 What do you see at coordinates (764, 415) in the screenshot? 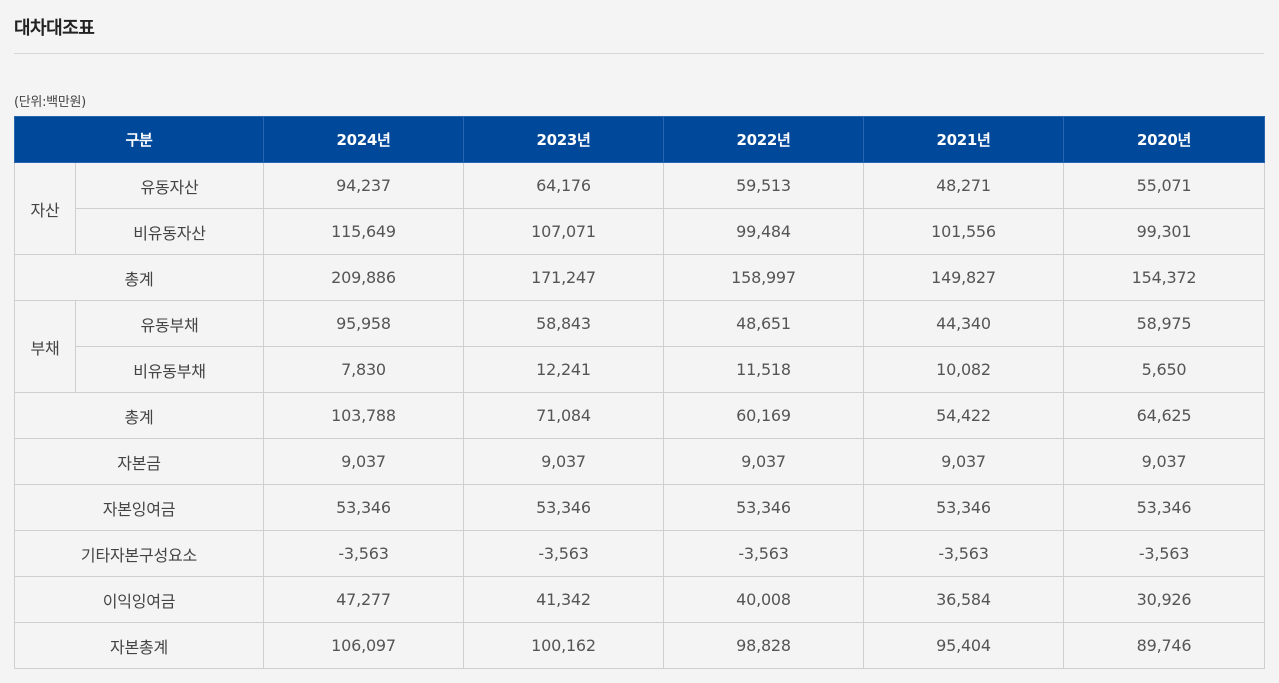
I see `table-cell: 60,169` at bounding box center [764, 415].